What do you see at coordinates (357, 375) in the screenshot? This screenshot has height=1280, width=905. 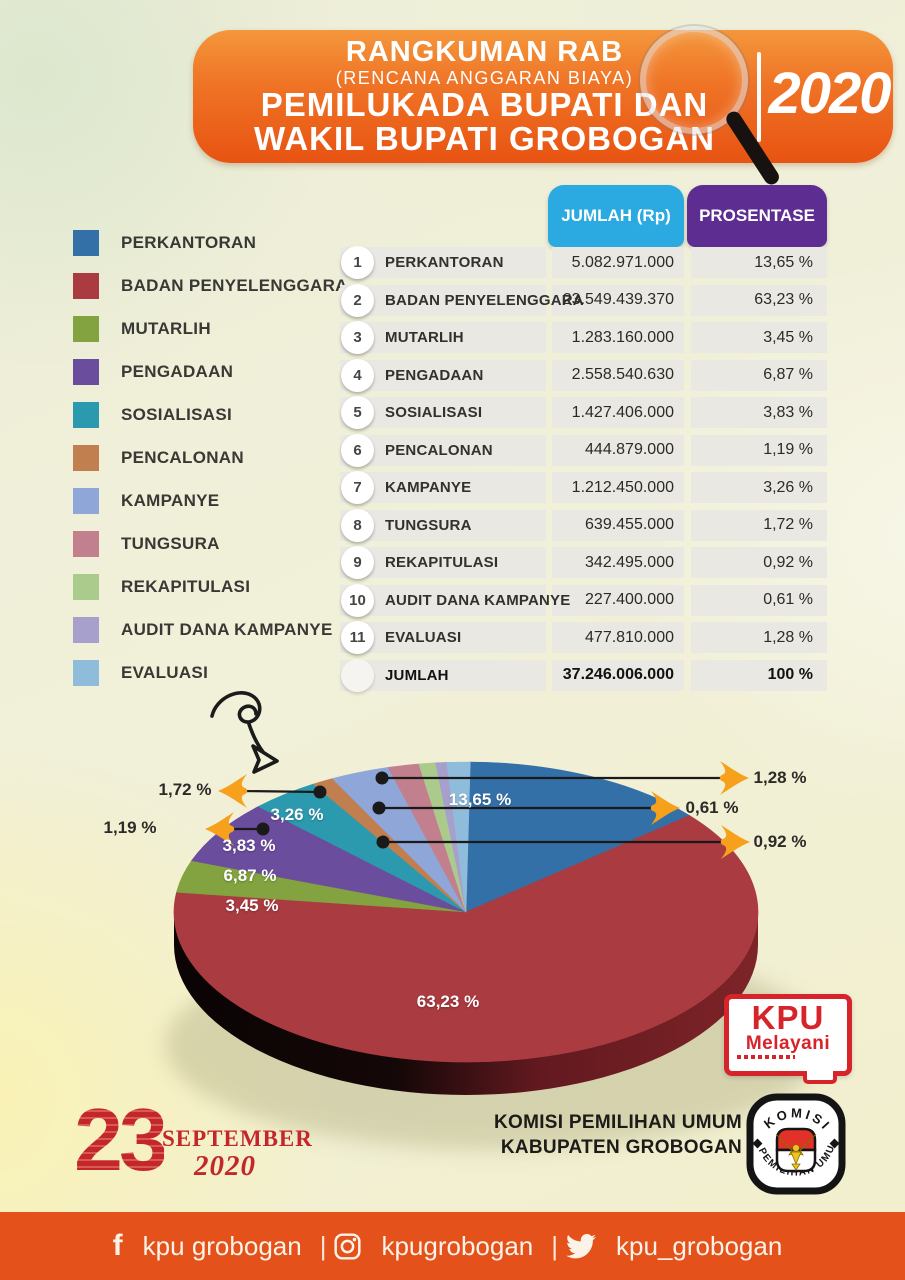 I see `row-number-badge: 4` at bounding box center [357, 375].